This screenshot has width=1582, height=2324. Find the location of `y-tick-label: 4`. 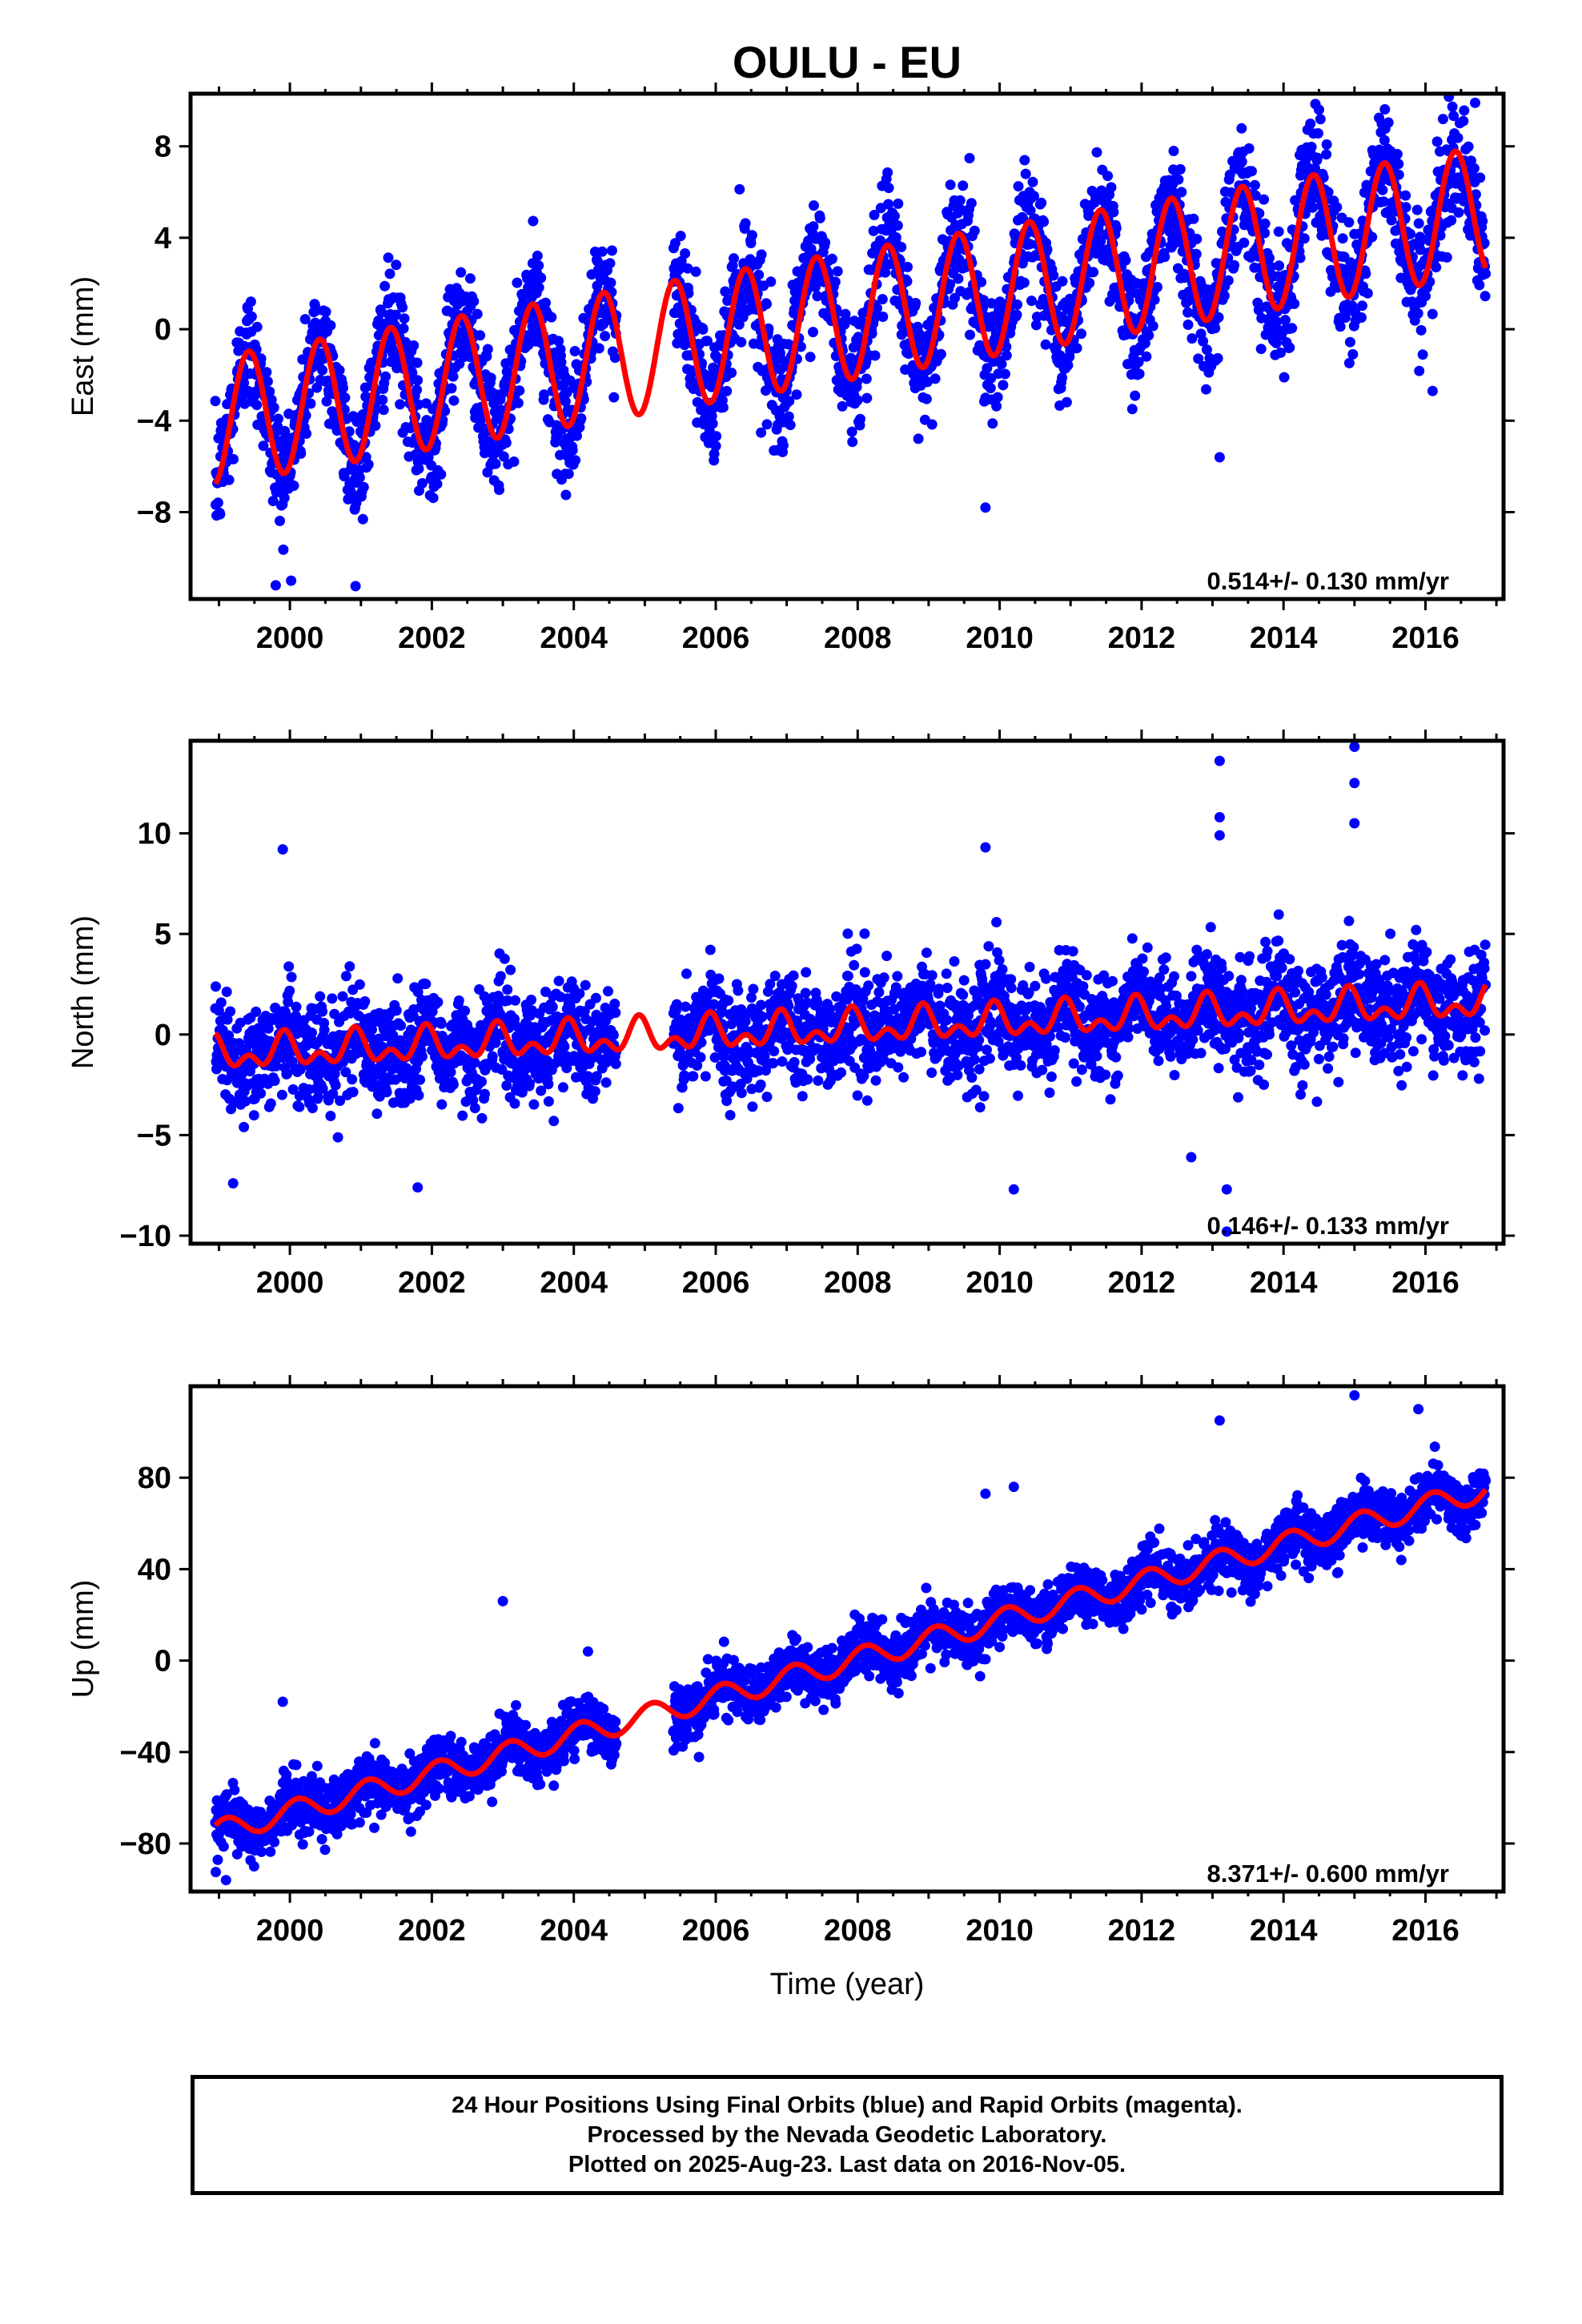

y-tick-label: 4 is located at coordinates (163, 239).